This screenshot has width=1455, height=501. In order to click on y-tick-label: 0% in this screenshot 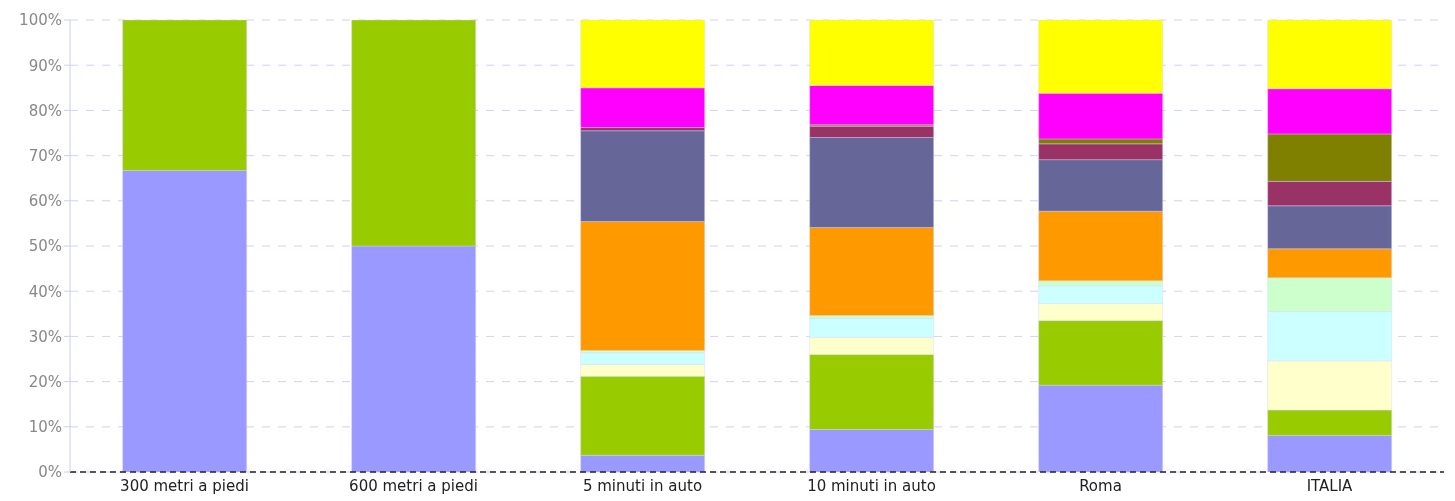, I will do `click(50, 472)`.